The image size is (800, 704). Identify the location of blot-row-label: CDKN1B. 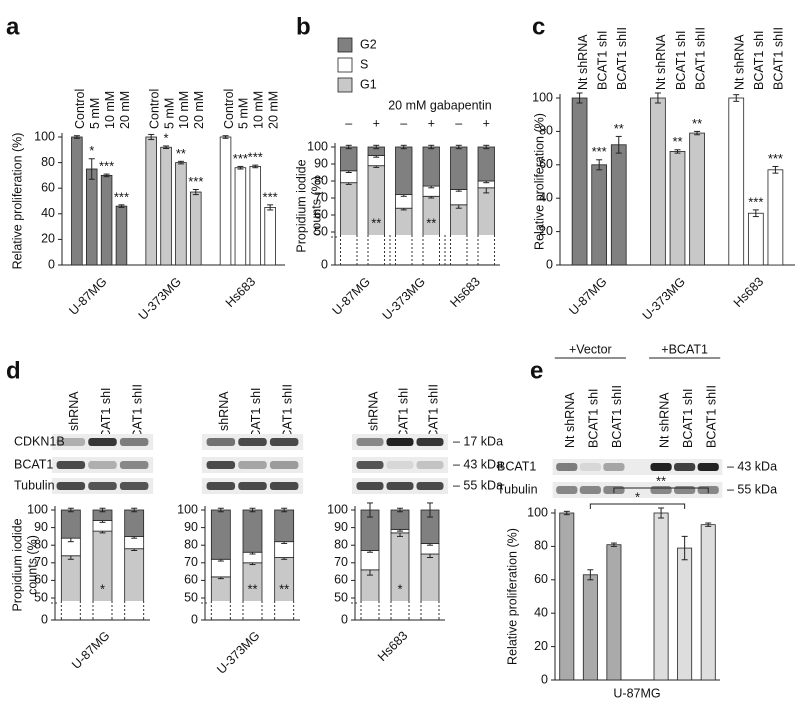
(39, 441).